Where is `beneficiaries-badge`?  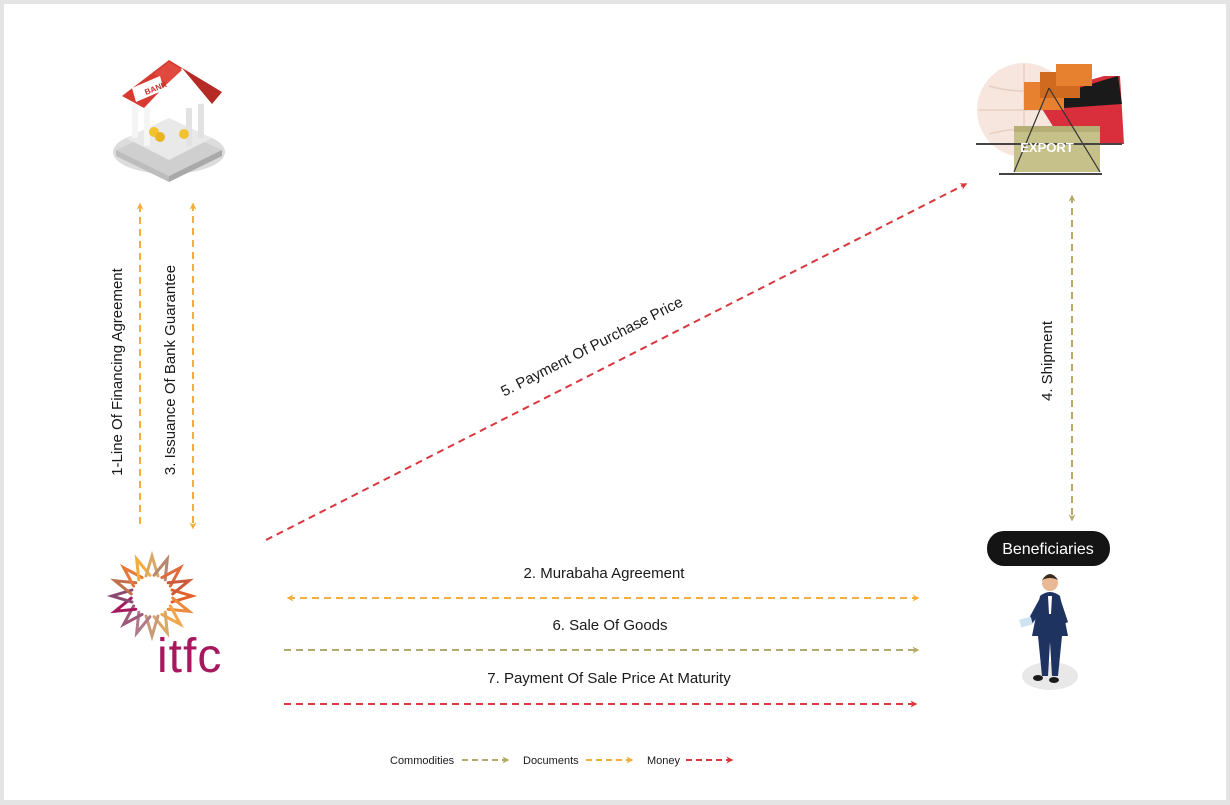
beneficiaries-badge is located at coordinates (1048, 548).